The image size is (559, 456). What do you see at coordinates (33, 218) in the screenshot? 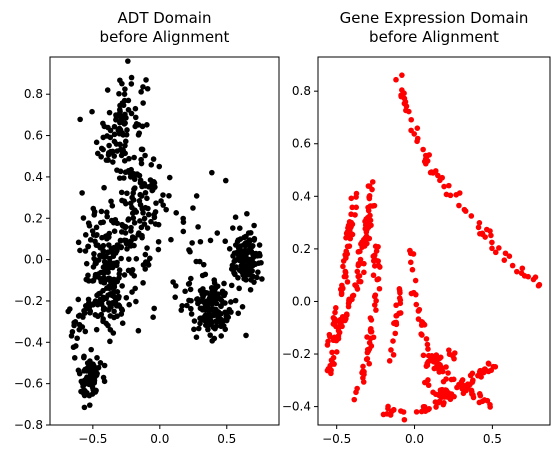
I see `y-tick-label: 0.2` at bounding box center [33, 218].